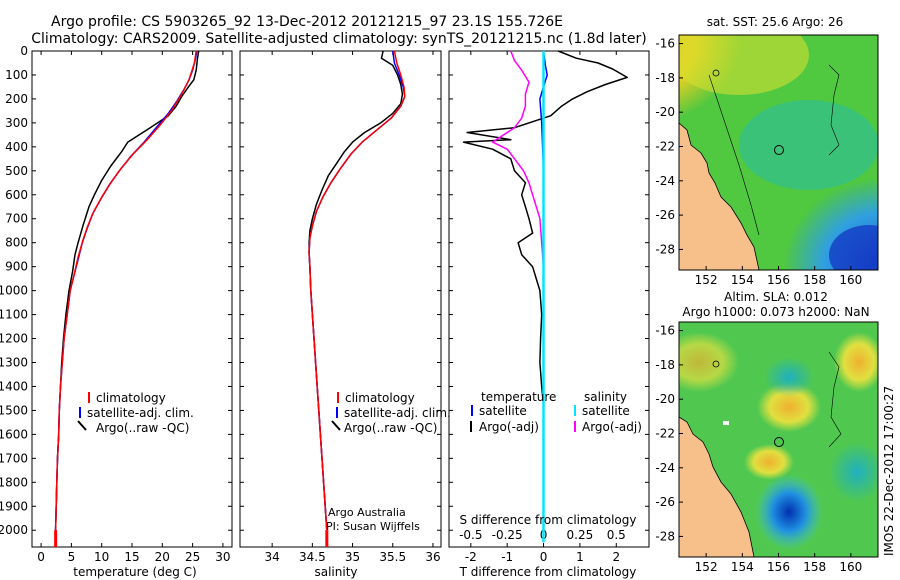 This screenshot has height=580, width=900. Describe the element at coordinates (16, 99) in the screenshot. I see `depth-tick-label: 200` at that location.